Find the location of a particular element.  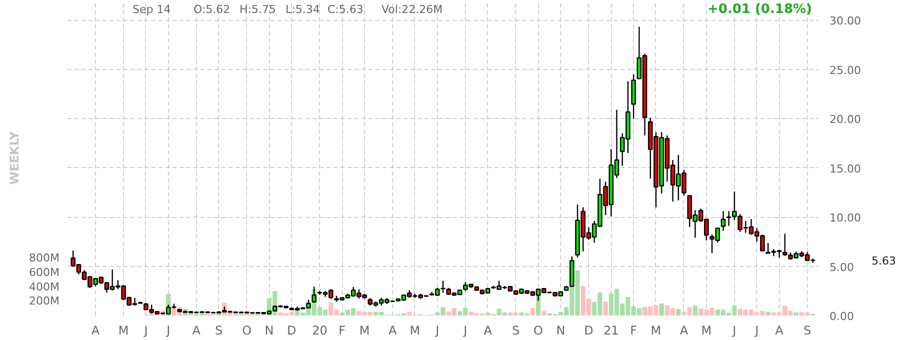

y2-tick-label: 200M is located at coordinates (44, 301).